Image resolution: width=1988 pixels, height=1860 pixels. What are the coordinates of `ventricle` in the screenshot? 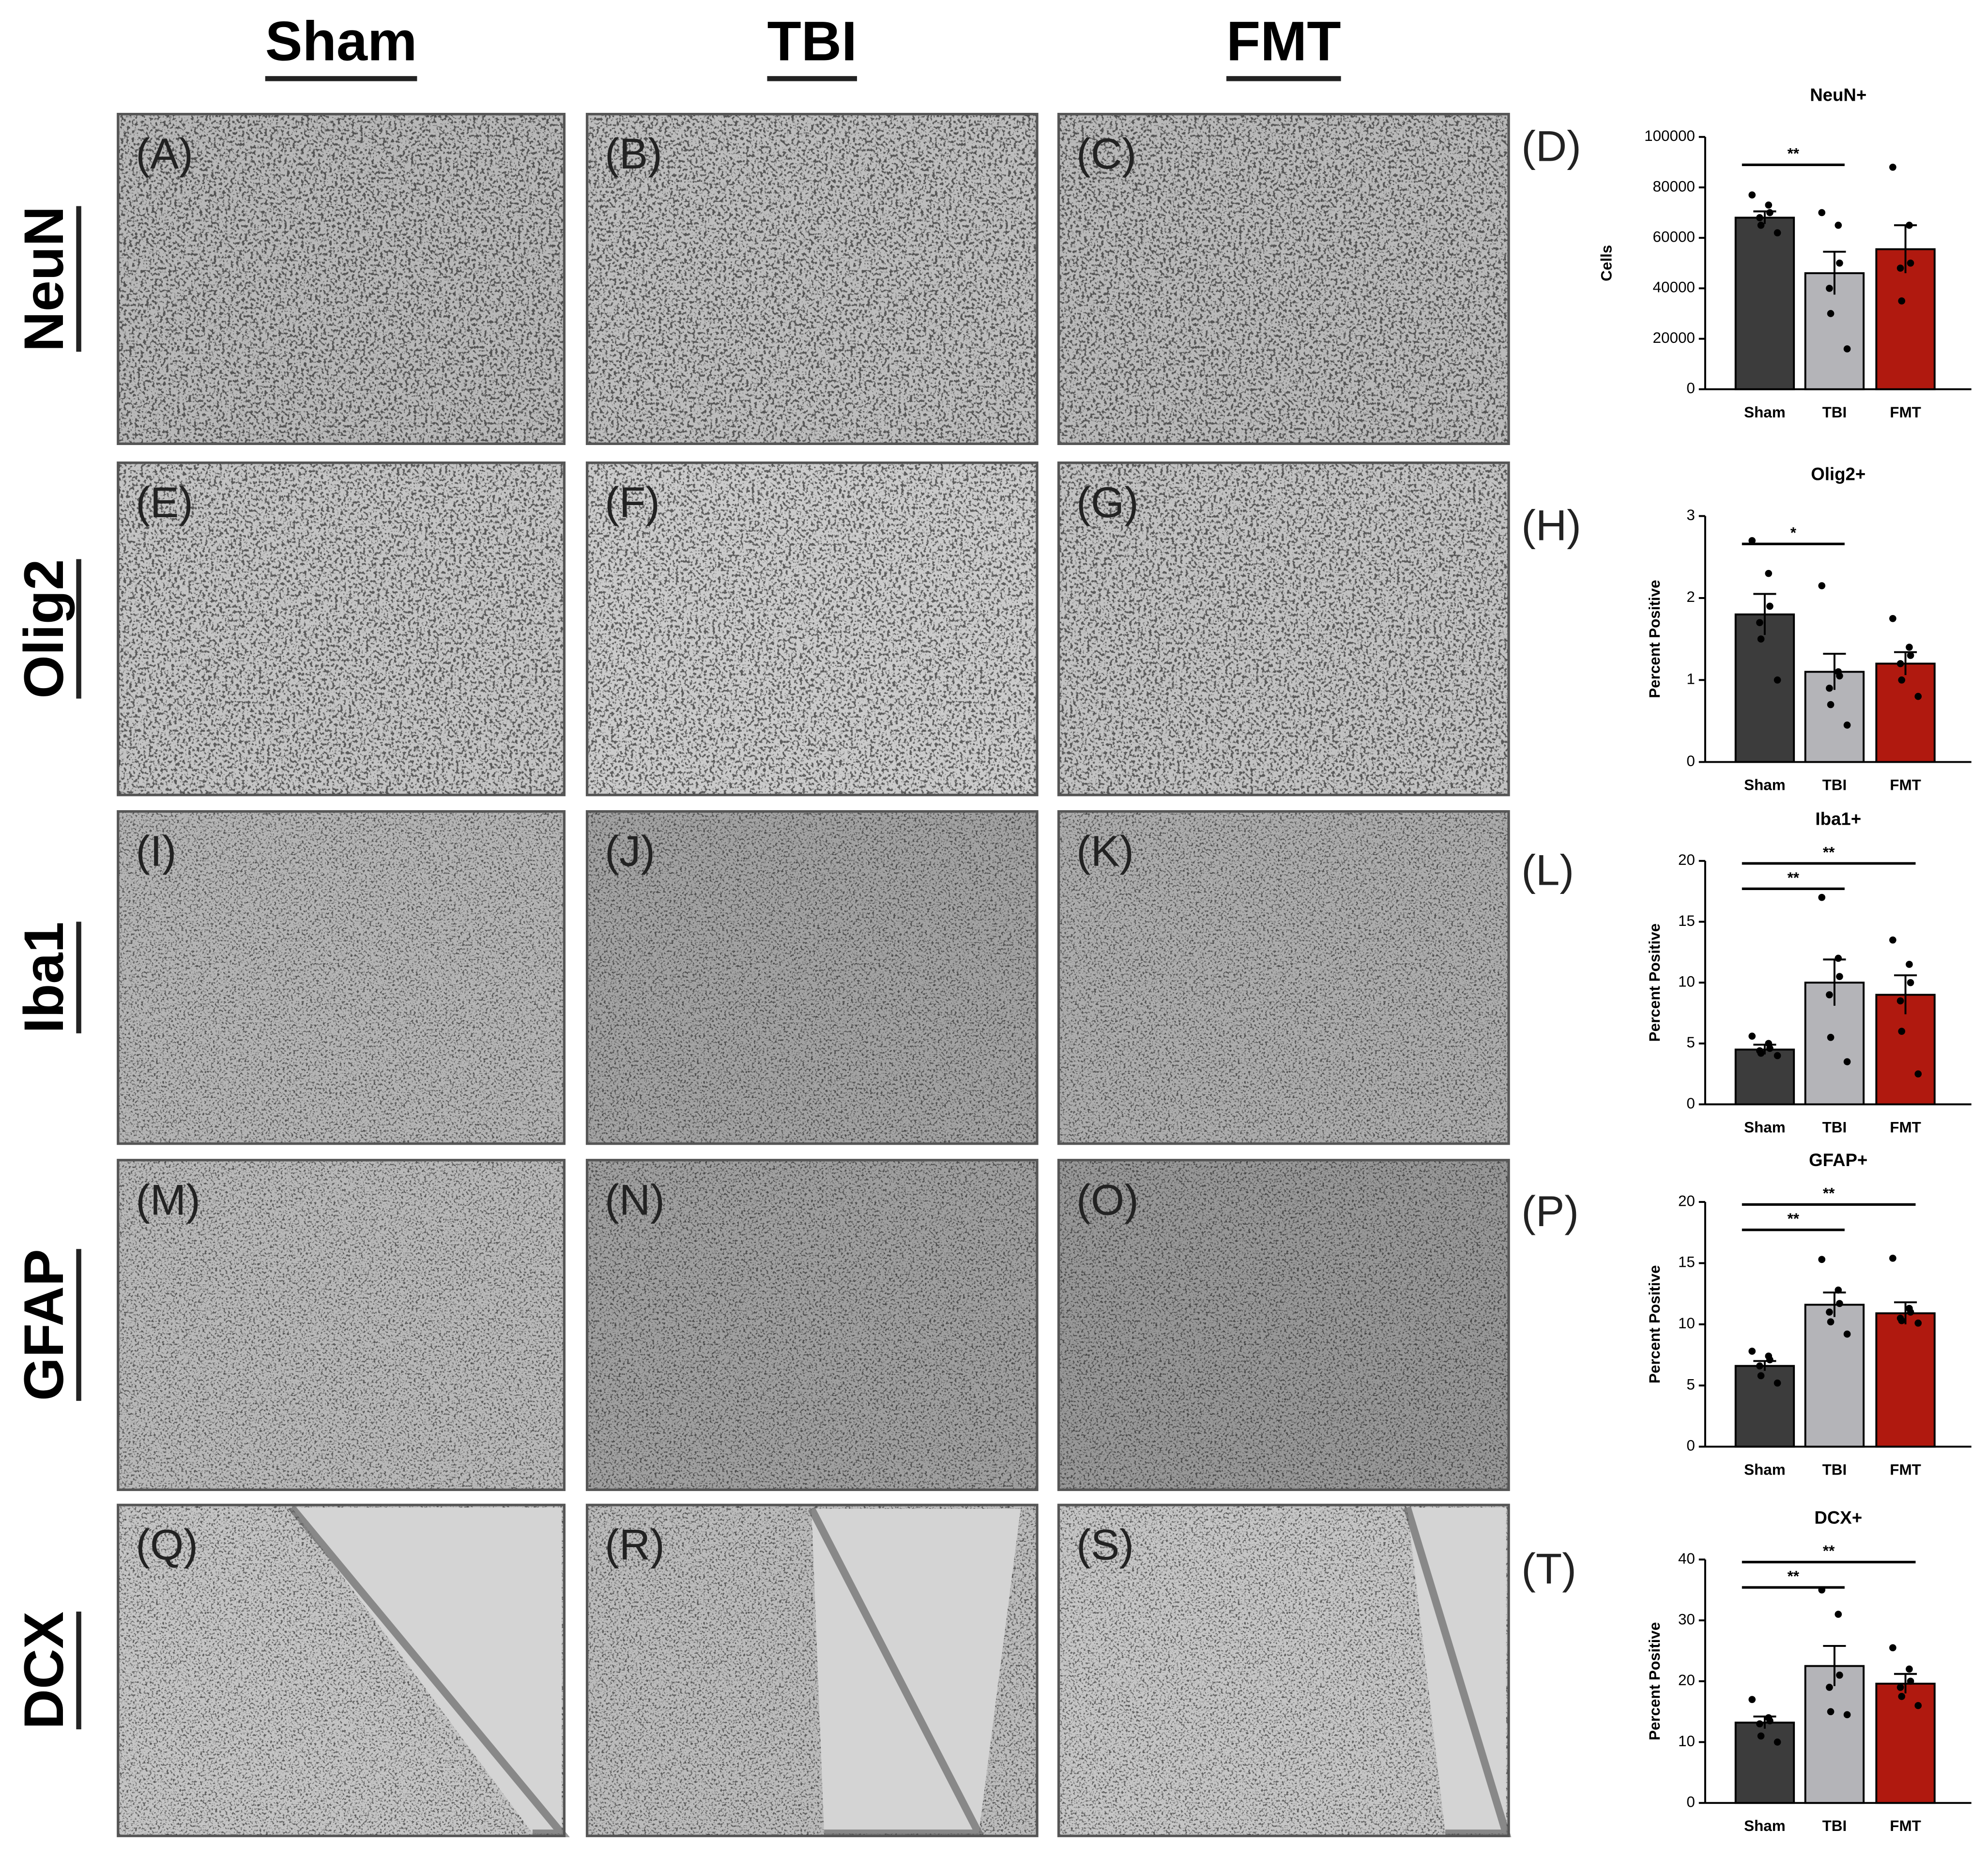 It's located at (916, 1671).